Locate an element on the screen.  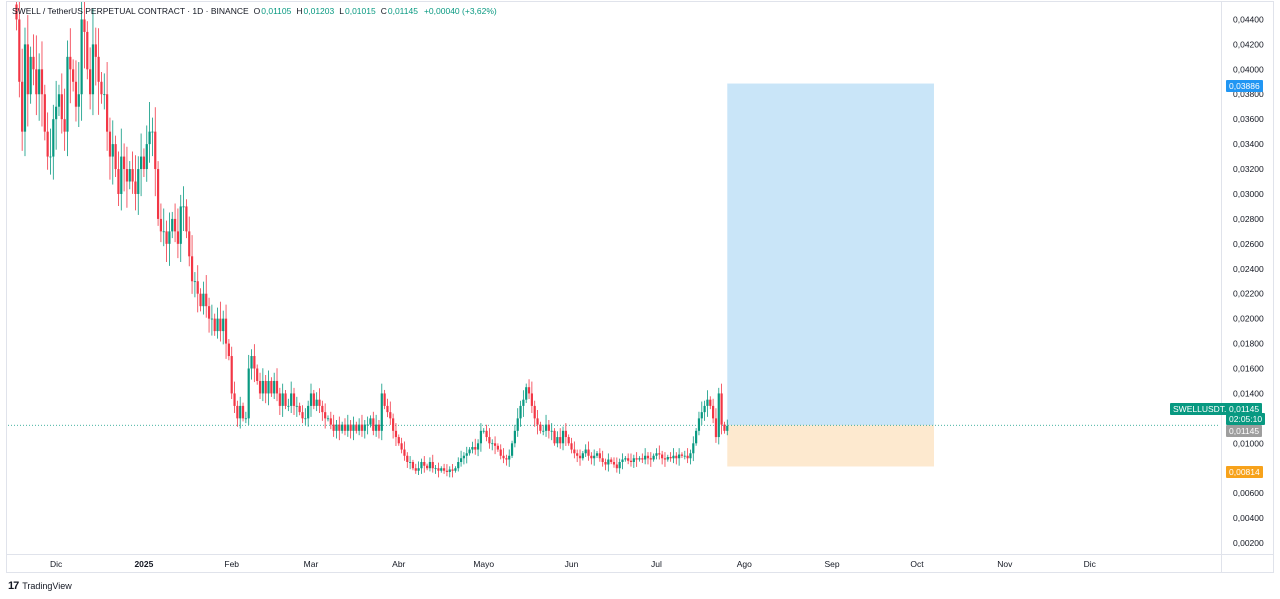
footer: 17 TradingView is located at coordinates (40, 586).